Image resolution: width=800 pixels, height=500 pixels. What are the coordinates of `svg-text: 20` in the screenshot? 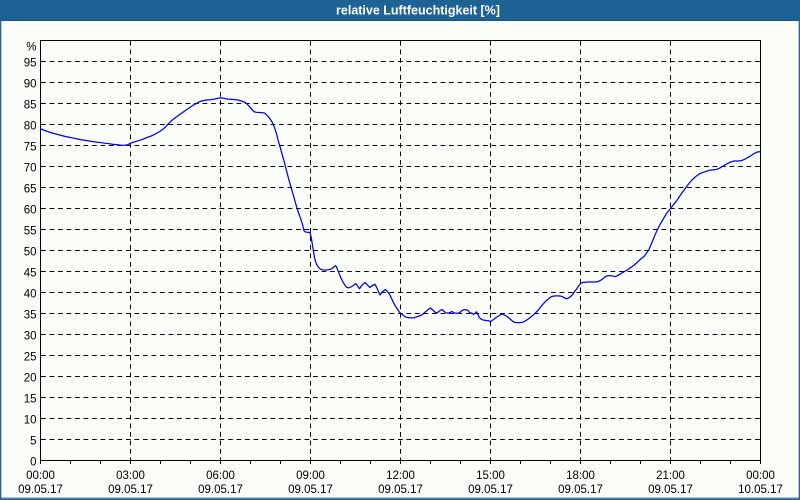 It's located at (30, 379).